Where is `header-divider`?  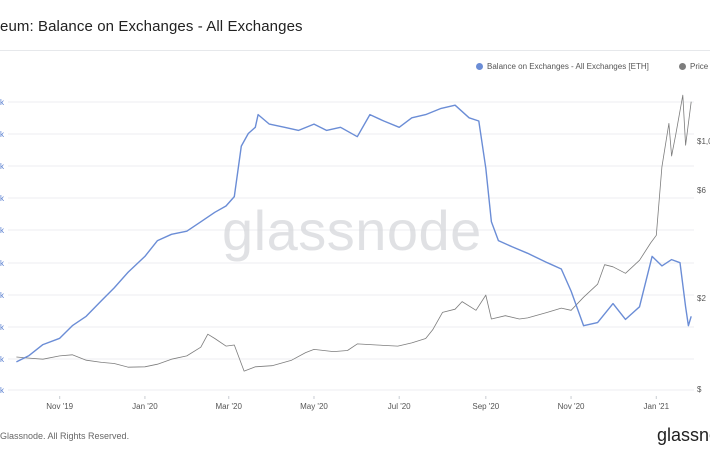
header-divider is located at coordinates (355, 50).